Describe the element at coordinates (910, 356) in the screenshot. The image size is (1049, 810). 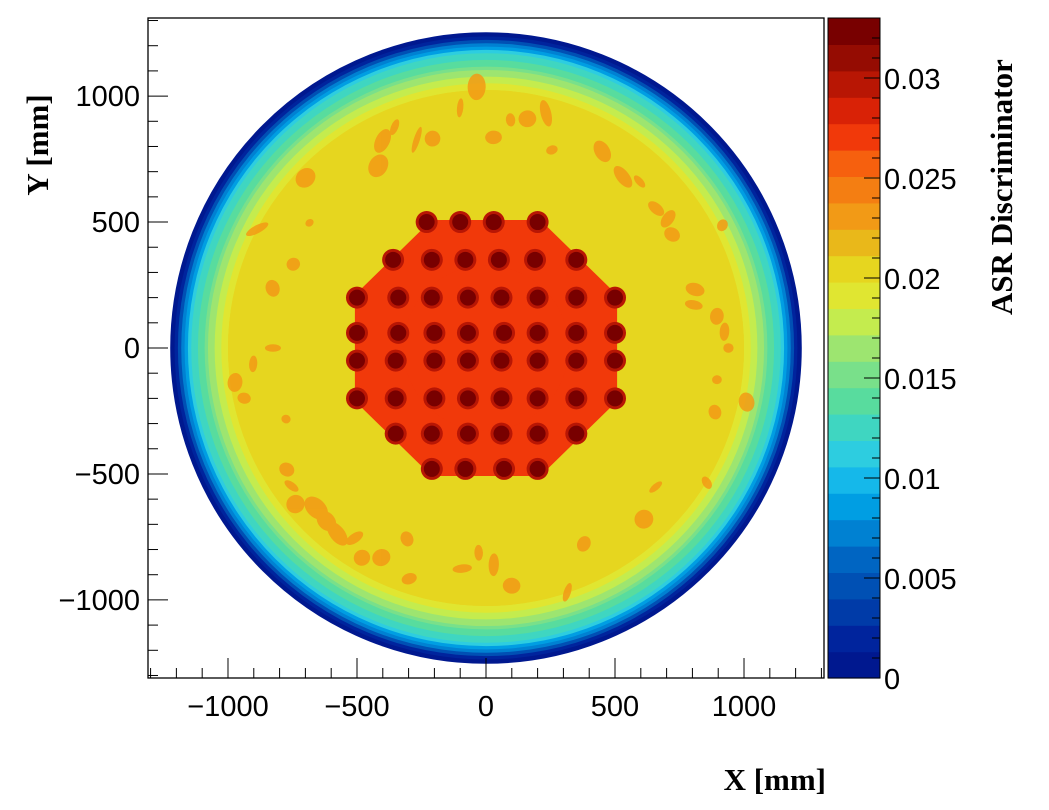
I see `color-scale-axis: 0 0.005 0.01 0.015 0.02 0.025 0.03` at that location.